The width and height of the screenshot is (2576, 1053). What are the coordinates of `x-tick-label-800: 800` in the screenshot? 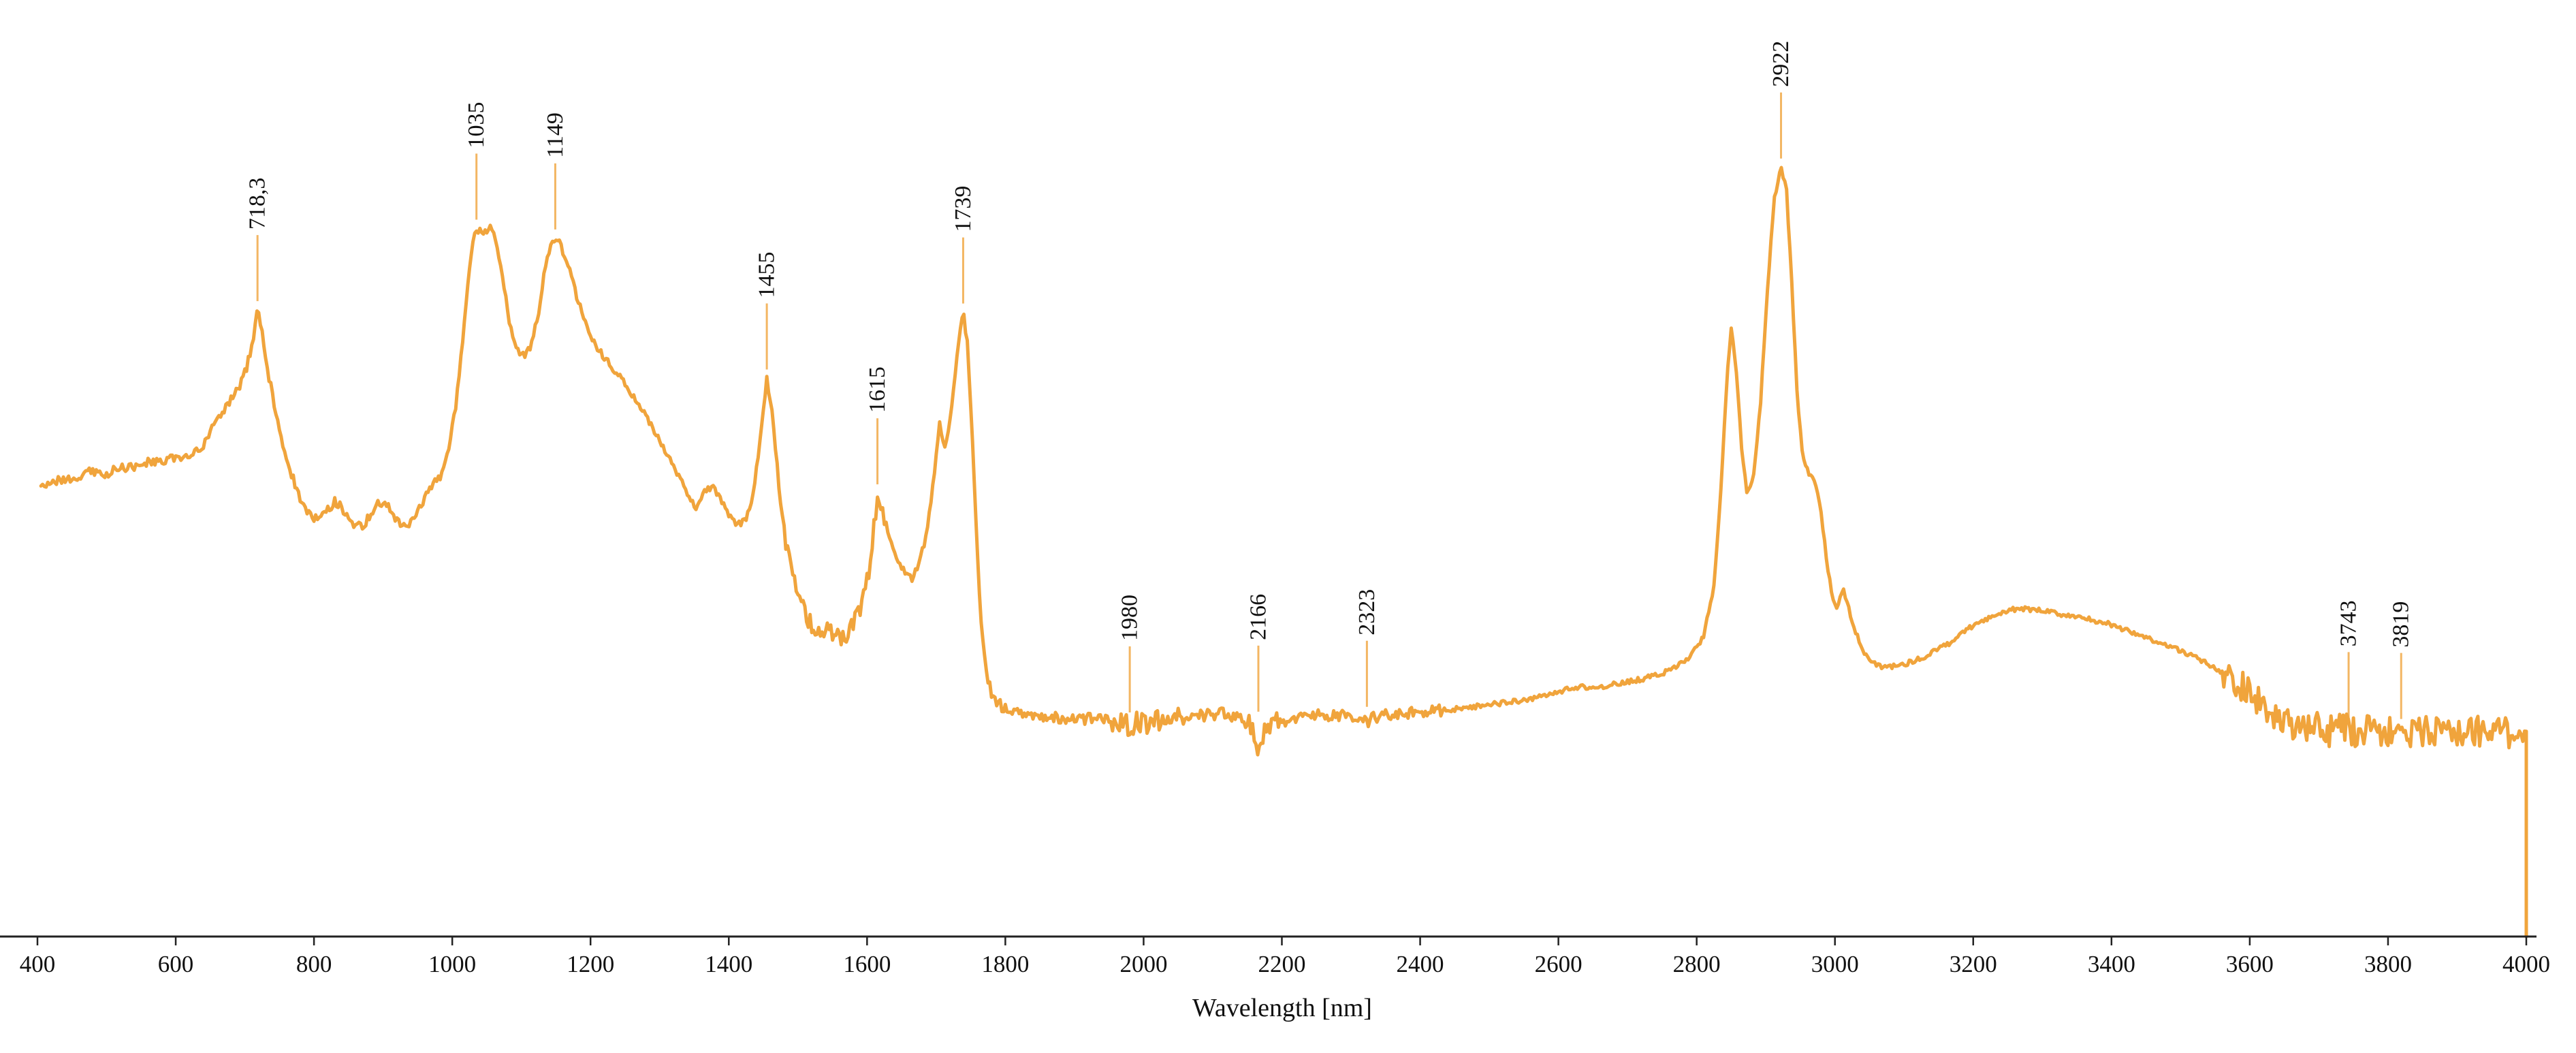 It's located at (314, 964).